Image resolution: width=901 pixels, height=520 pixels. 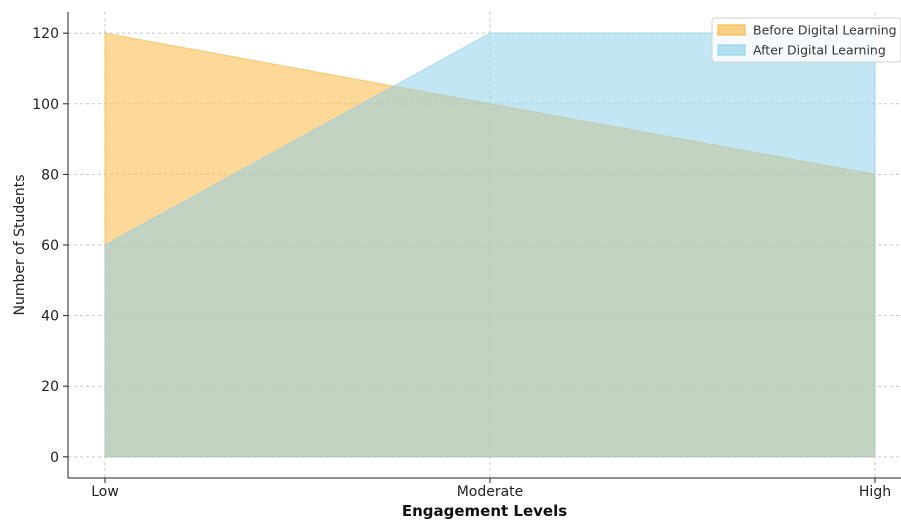 What do you see at coordinates (490, 492) in the screenshot?
I see `x-tick-label: Moderate` at bounding box center [490, 492].